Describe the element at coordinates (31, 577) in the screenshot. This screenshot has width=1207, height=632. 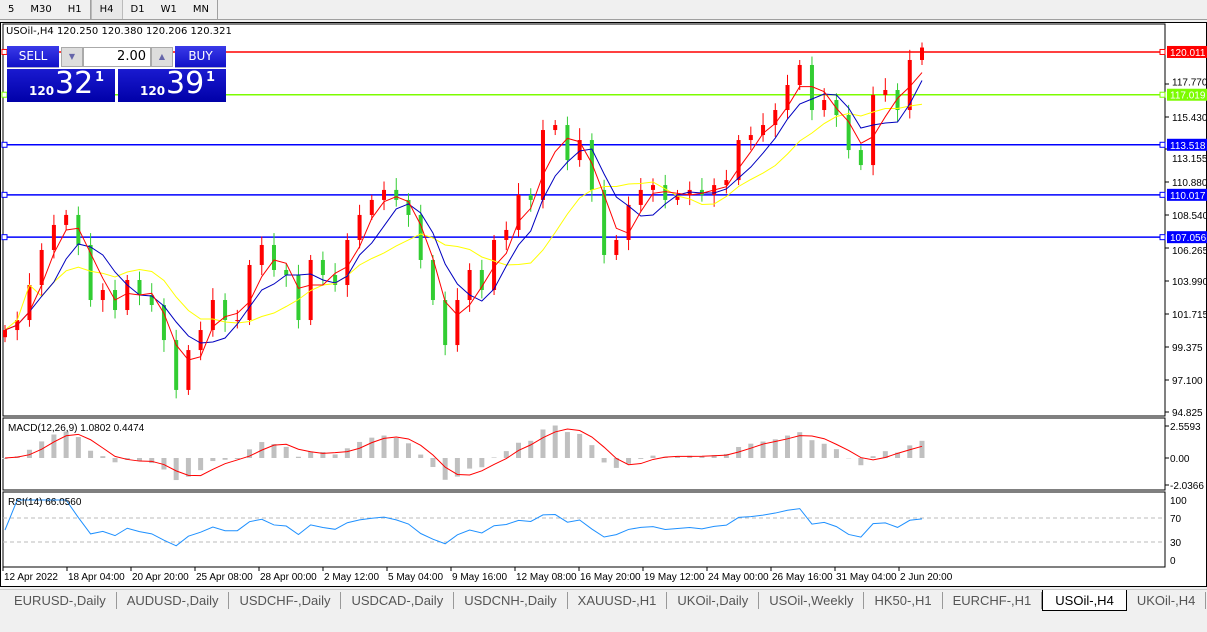
I see `time-axis-label: 12 Apr 2022` at that location.